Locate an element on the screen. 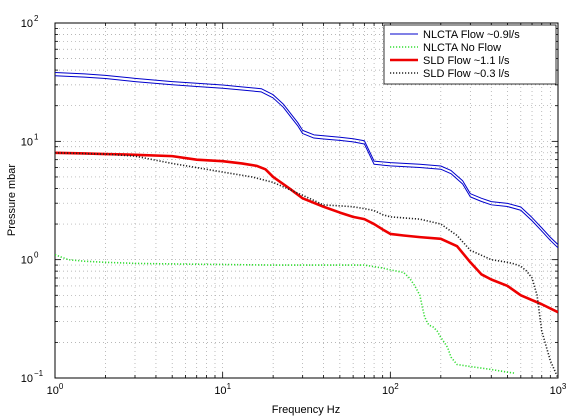  x-tick-label: 10³ is located at coordinates (558, 389).